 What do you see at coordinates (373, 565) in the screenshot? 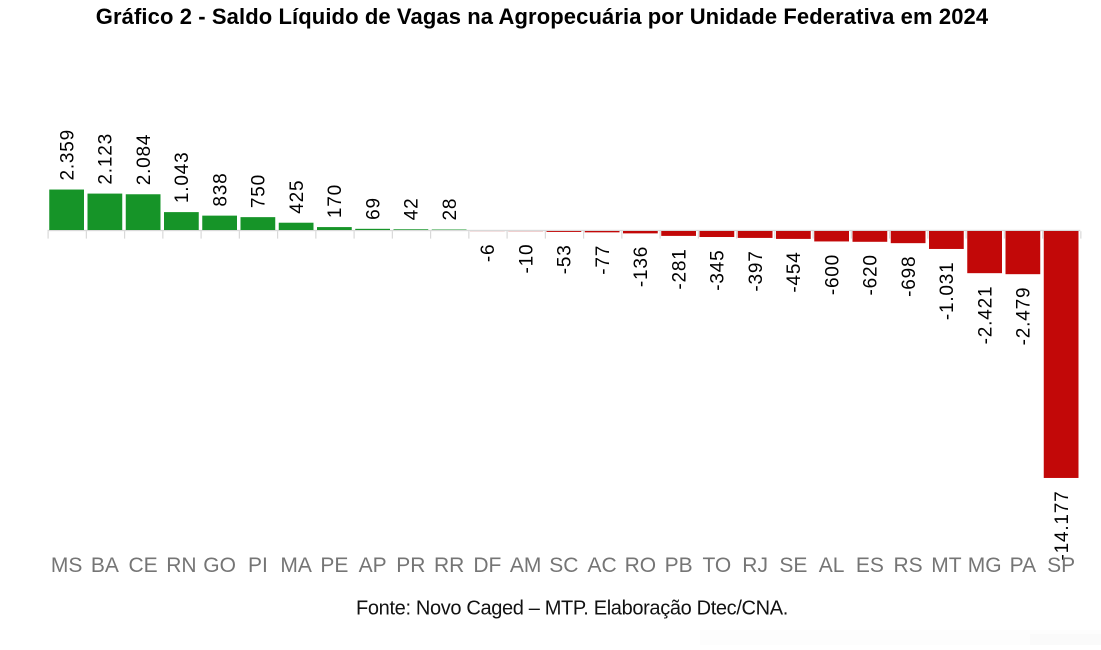
I see `svg-text: AP` at bounding box center [373, 565].